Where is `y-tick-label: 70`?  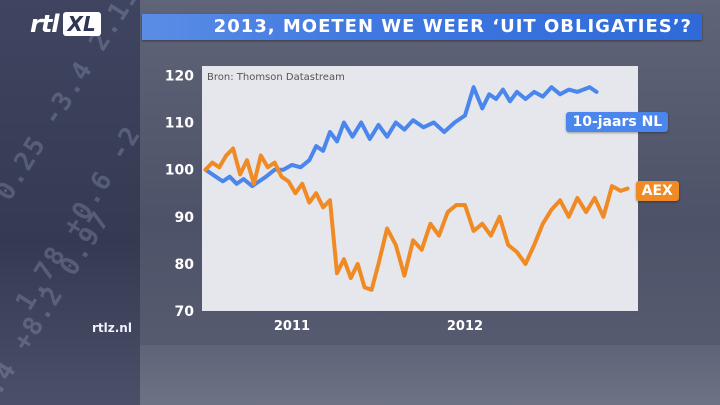 y-tick-label: 70 is located at coordinates (185, 312).